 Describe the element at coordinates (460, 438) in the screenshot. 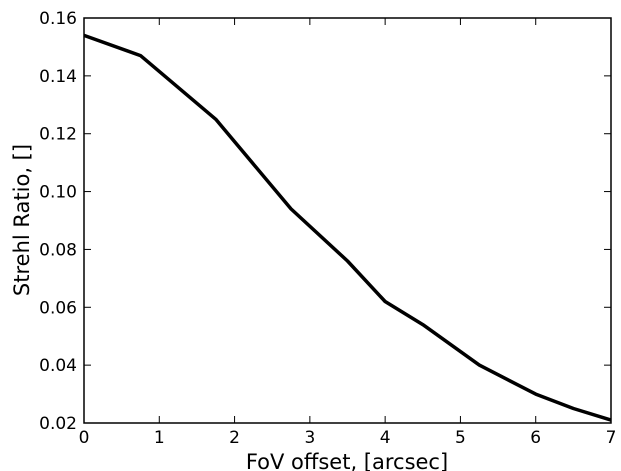

I see `x-tick-label: 5` at that location.